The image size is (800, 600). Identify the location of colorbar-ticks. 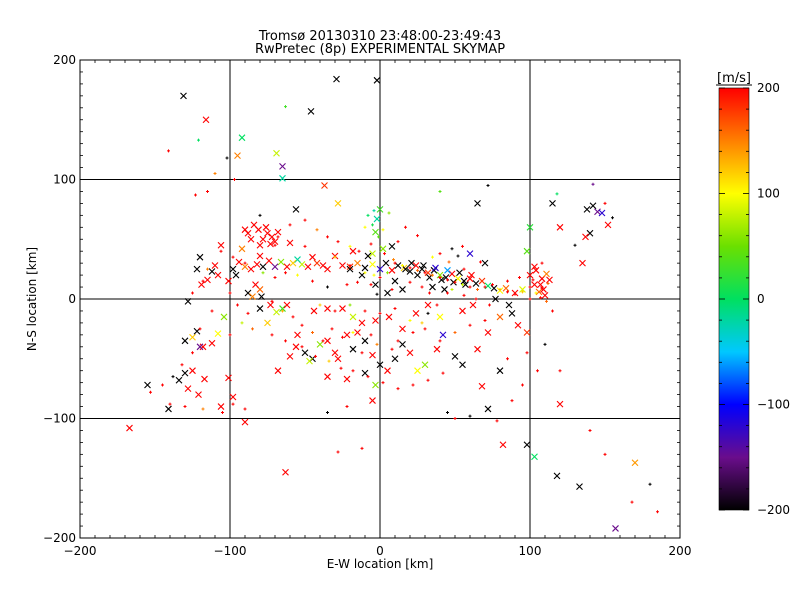
(734, 299).